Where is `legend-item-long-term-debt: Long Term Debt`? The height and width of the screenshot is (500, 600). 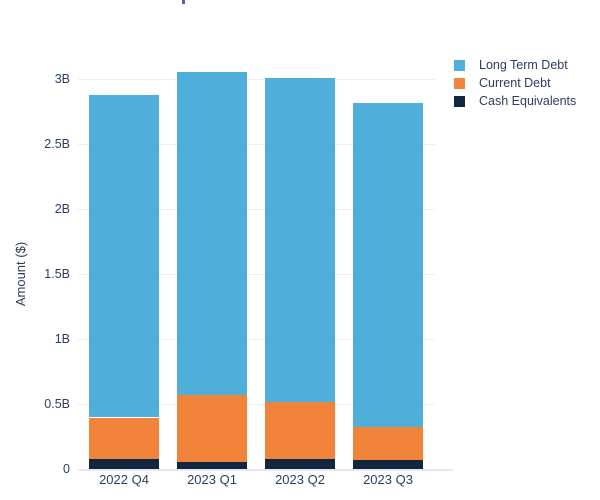
legend-item-long-term-debt: Long Term Debt is located at coordinates (515, 65).